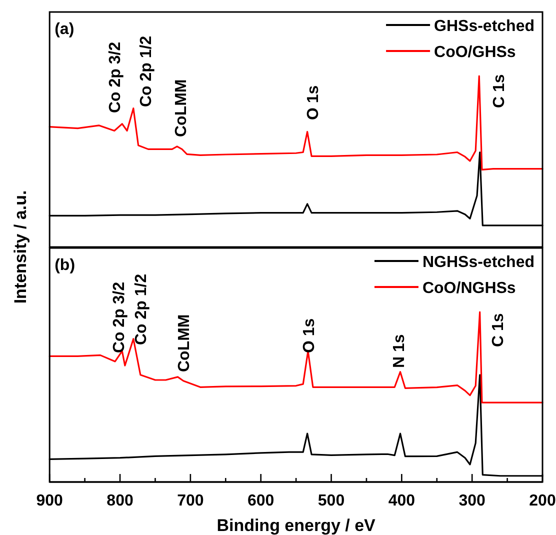 The width and height of the screenshot is (556, 535). I want to click on x-tick-label: 500, so click(331, 501).